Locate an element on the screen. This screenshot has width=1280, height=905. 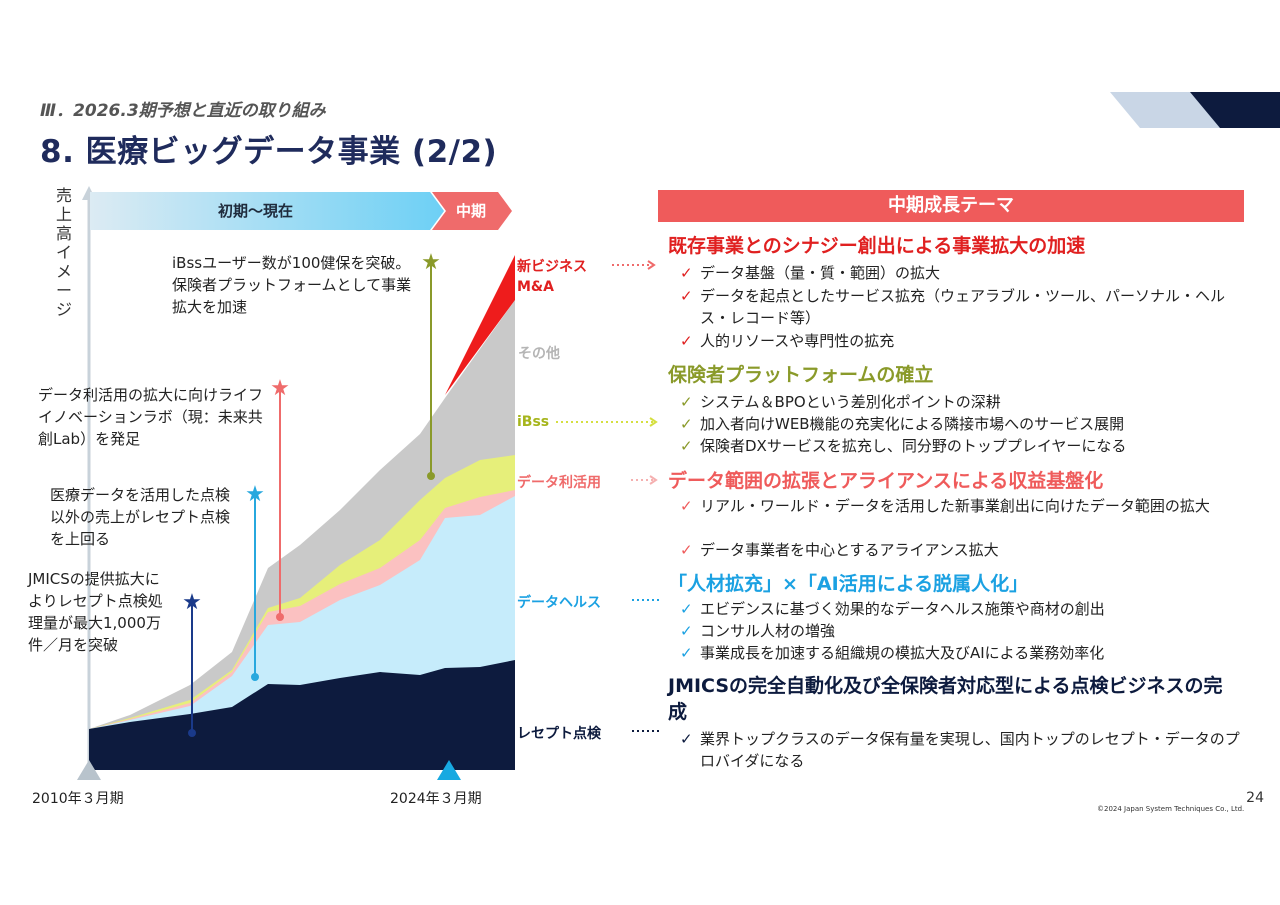
page-title: 8. 医療ビッグデータ事業 (2/2) is located at coordinates (269, 152).